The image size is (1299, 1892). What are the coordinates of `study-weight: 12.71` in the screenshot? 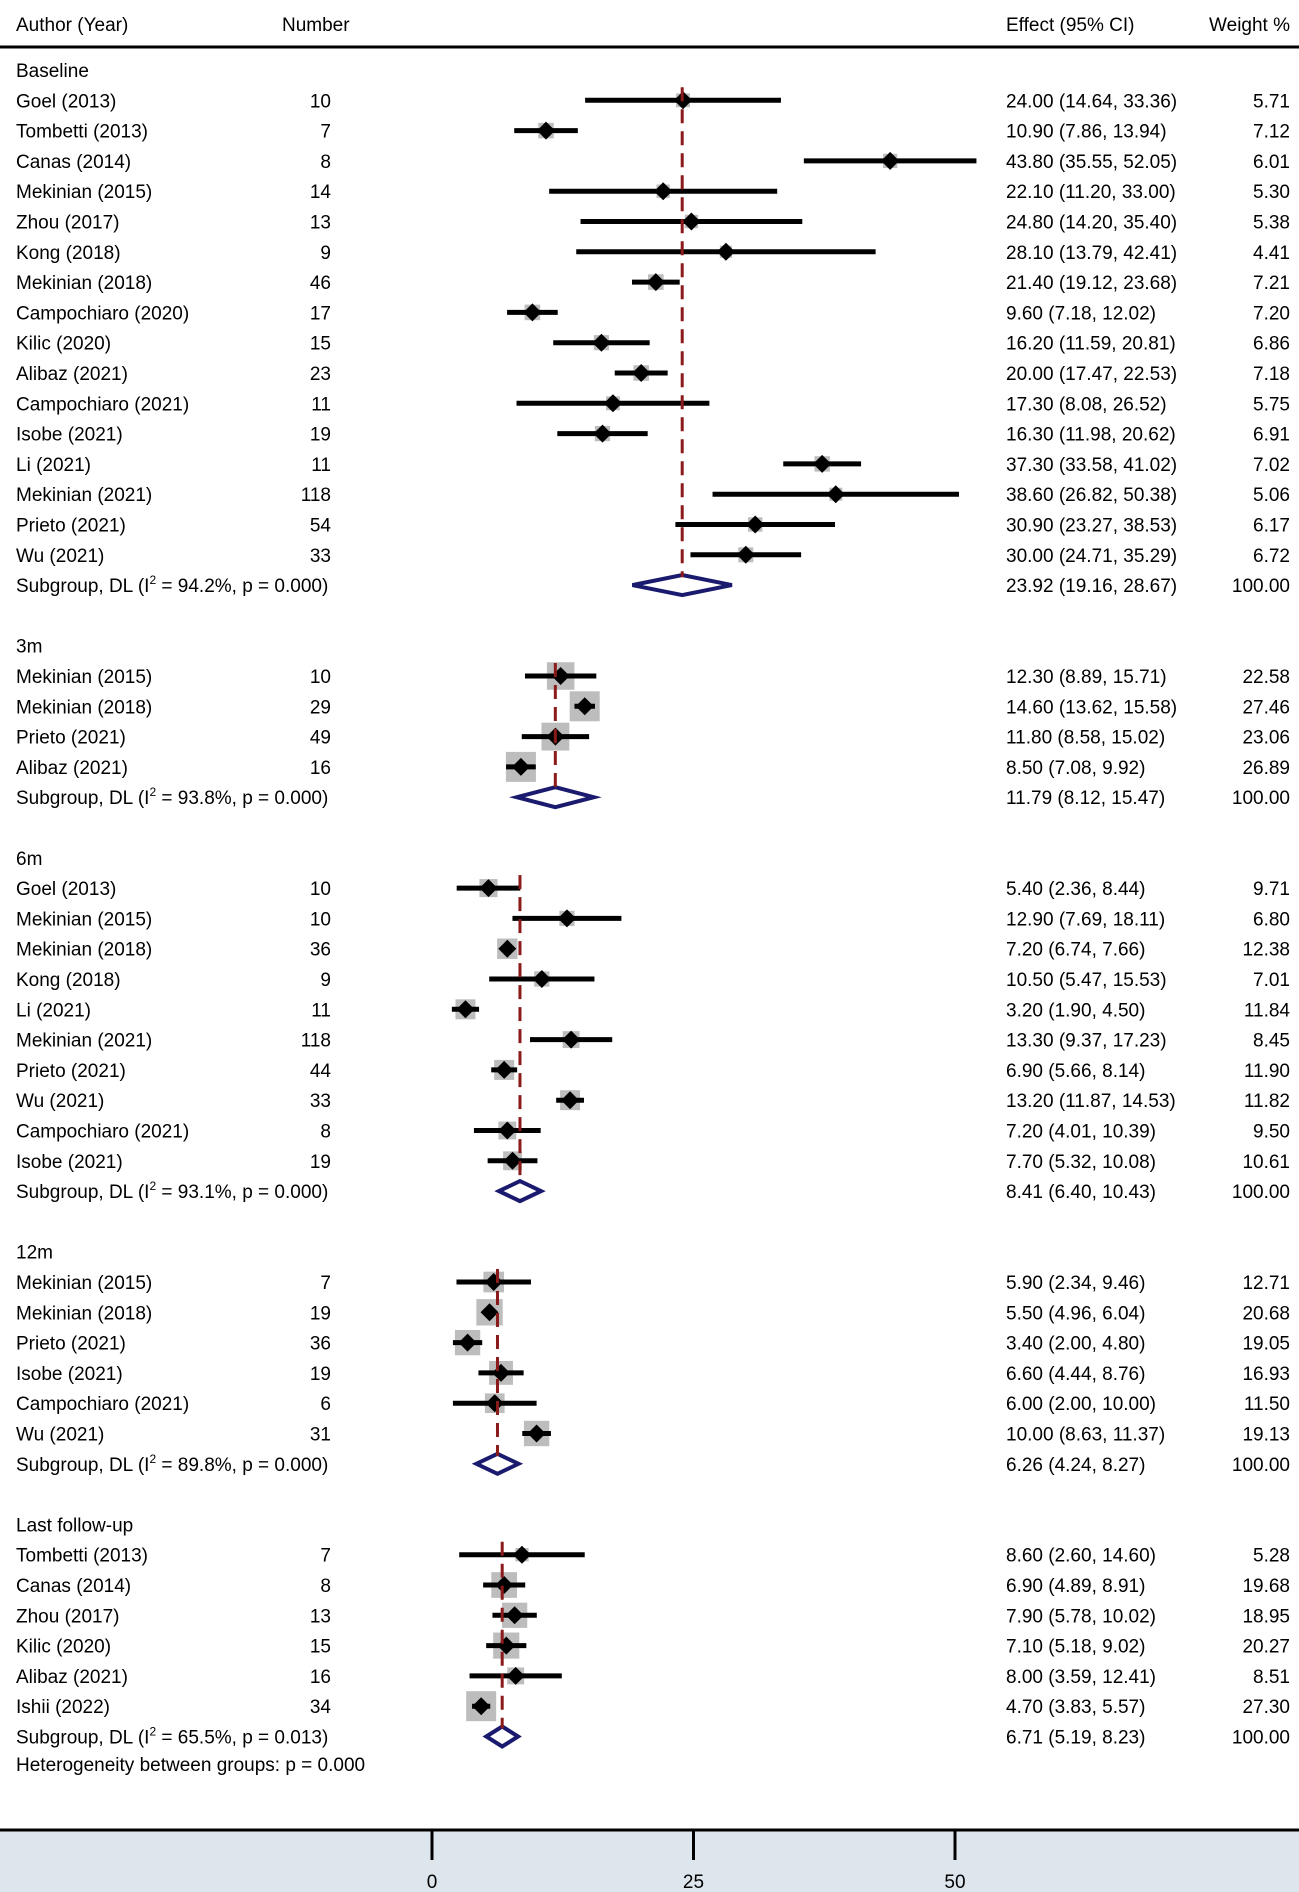 It's located at (1266, 1283).